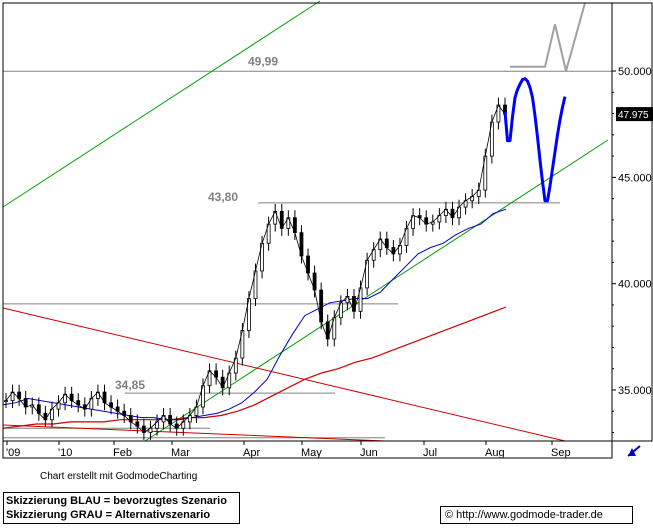 The width and height of the screenshot is (653, 531). I want to click on x-tick-label: '09, so click(13, 453).